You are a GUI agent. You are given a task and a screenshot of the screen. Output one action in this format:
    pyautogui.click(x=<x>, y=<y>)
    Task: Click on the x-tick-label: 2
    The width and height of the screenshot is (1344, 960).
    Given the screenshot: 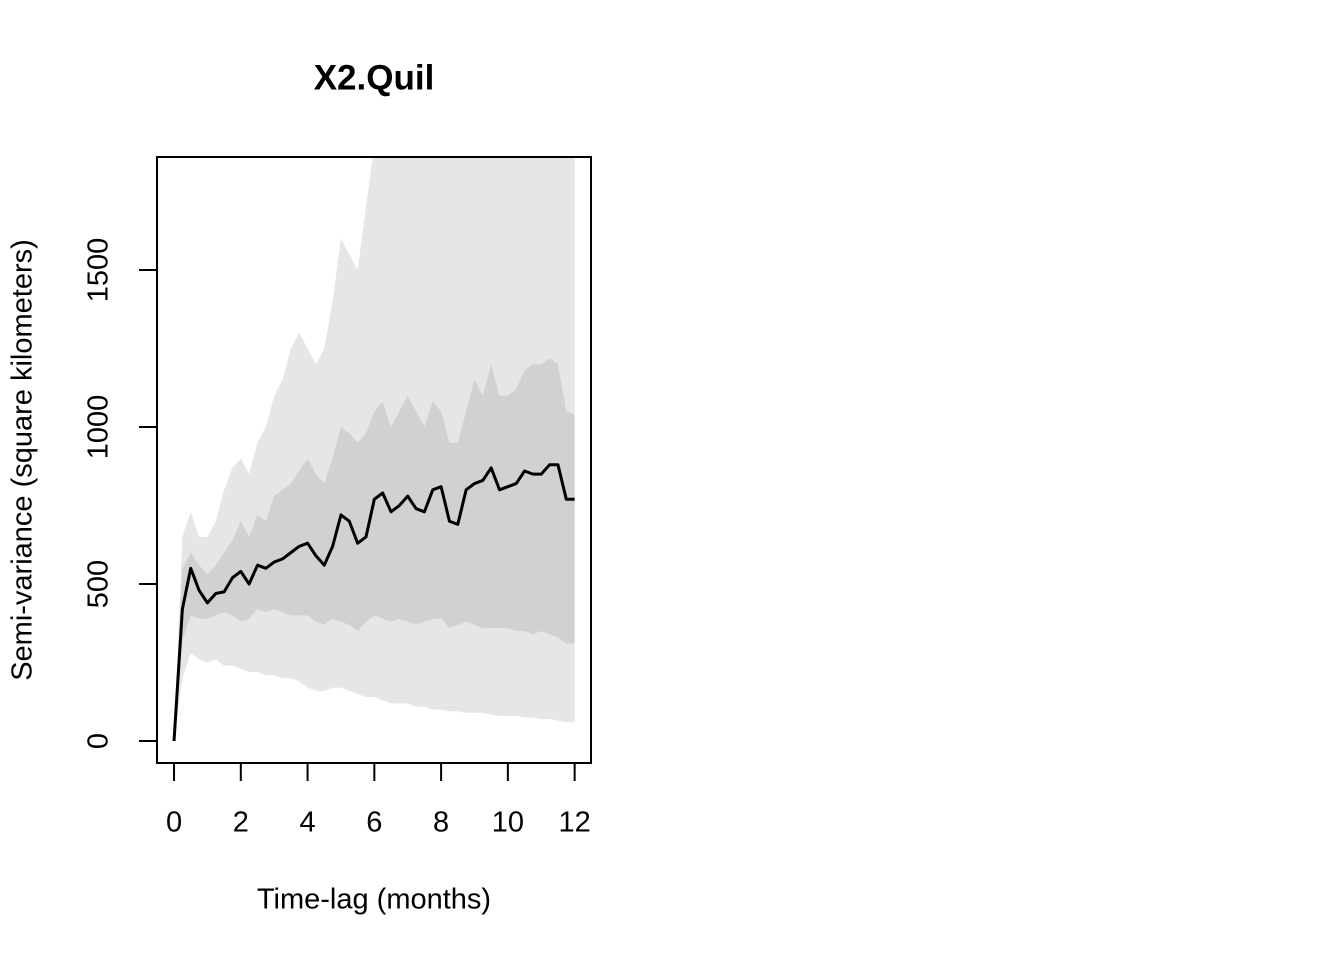 What is the action you would take?
    pyautogui.click(x=241, y=823)
    